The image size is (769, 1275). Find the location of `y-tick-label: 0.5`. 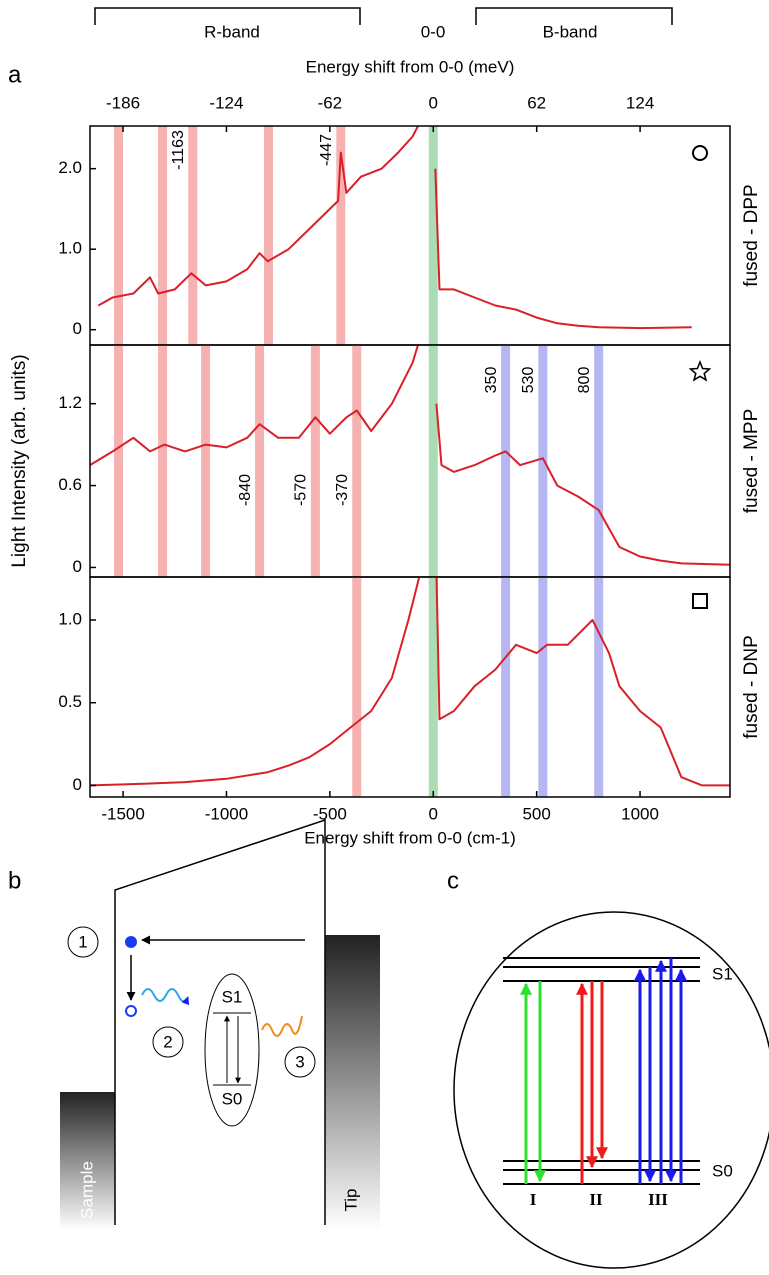

y-tick-label: 0.5 is located at coordinates (70, 701).